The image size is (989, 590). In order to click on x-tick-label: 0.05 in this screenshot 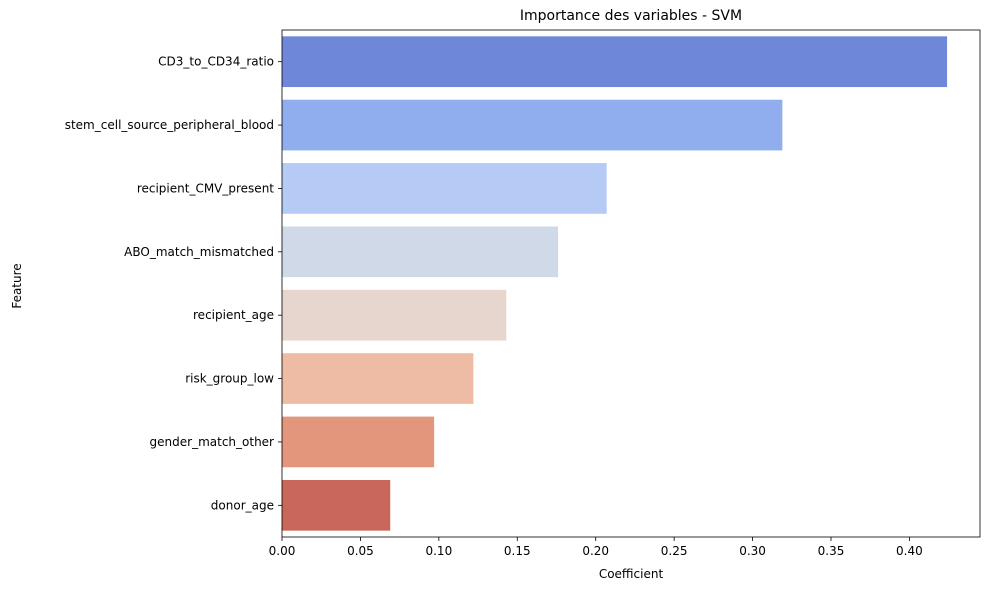, I will do `click(360, 551)`.